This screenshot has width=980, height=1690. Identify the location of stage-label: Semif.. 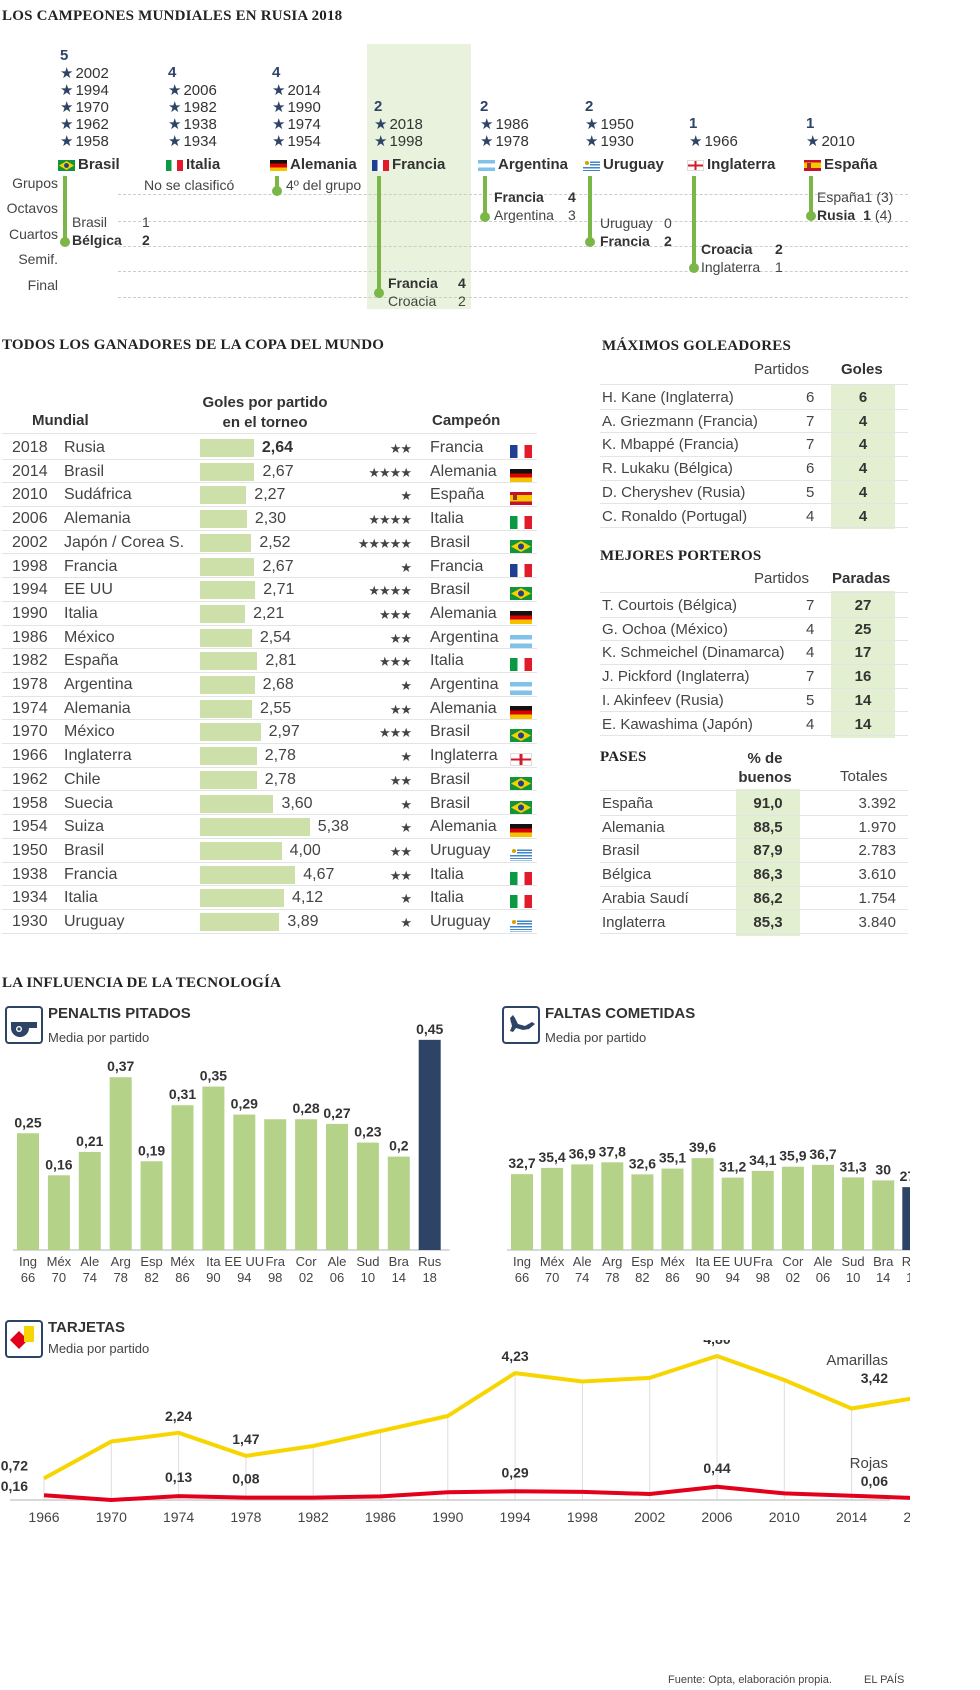
(38, 259).